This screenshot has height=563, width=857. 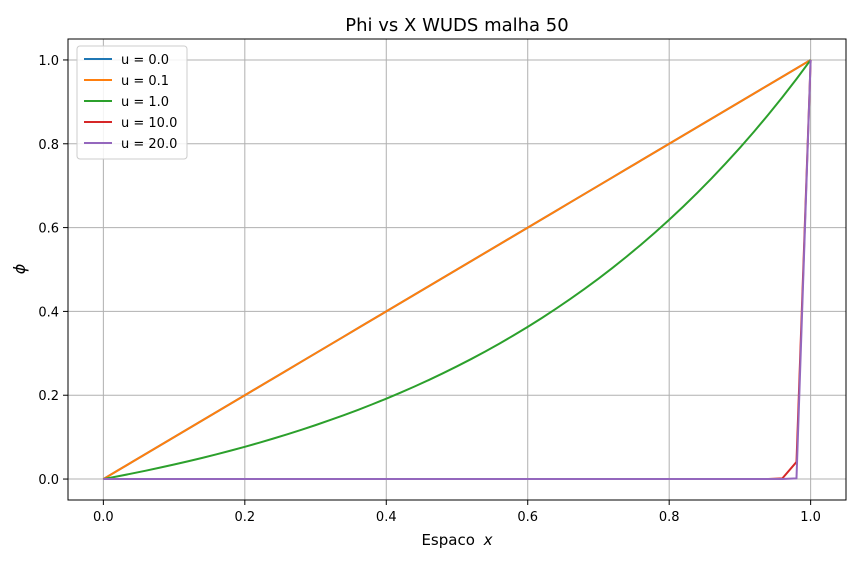 What do you see at coordinates (145, 60) in the screenshot?
I see `legend-label: u = 0.0` at bounding box center [145, 60].